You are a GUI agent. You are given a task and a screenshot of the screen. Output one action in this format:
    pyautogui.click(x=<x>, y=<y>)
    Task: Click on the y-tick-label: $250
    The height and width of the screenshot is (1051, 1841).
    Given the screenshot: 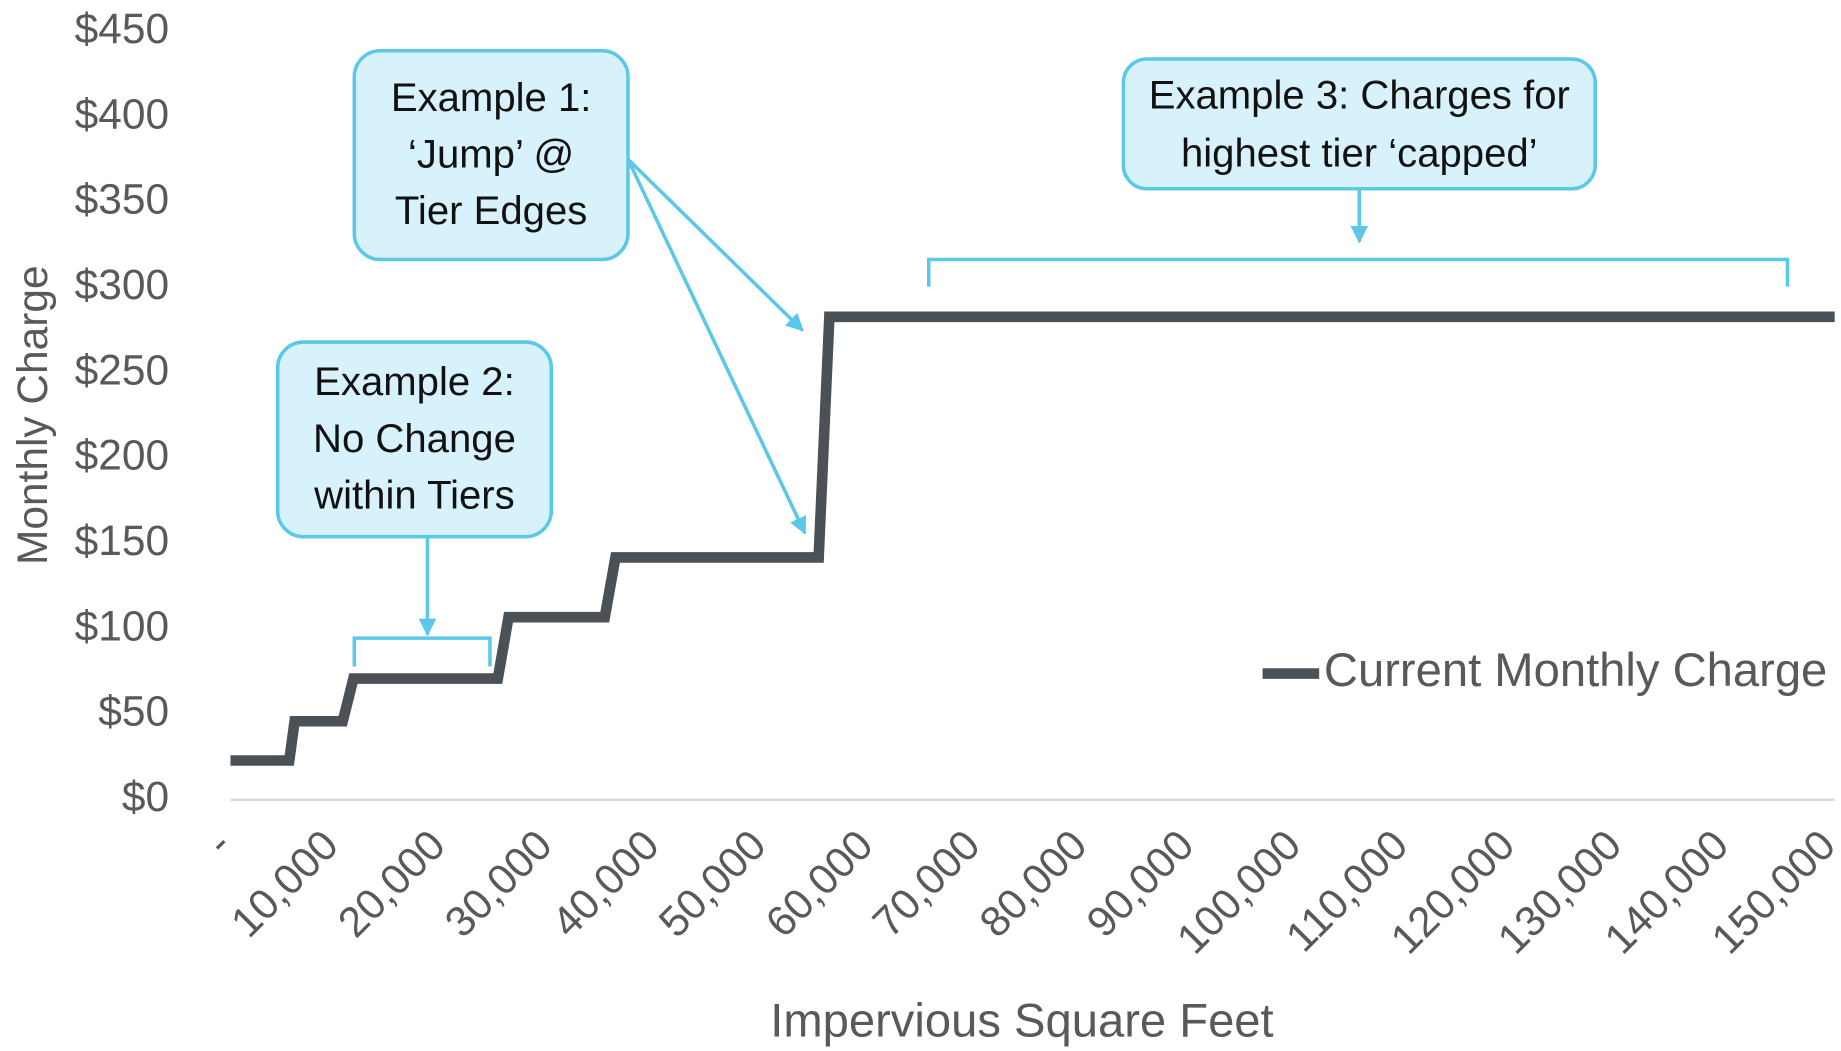 What is the action you would take?
    pyautogui.click(x=122, y=369)
    